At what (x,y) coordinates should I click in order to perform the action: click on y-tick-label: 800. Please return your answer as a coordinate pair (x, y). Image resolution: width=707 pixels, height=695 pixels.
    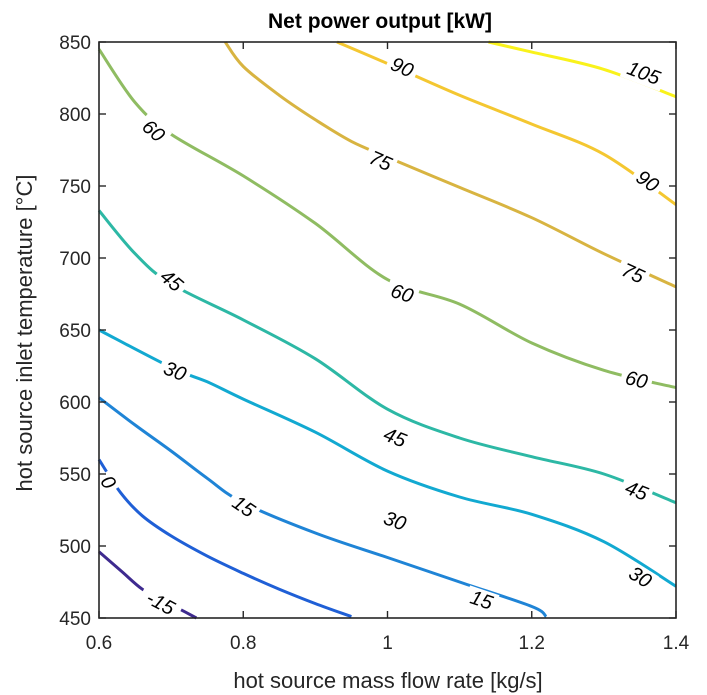
    Looking at the image, I should click on (75, 115).